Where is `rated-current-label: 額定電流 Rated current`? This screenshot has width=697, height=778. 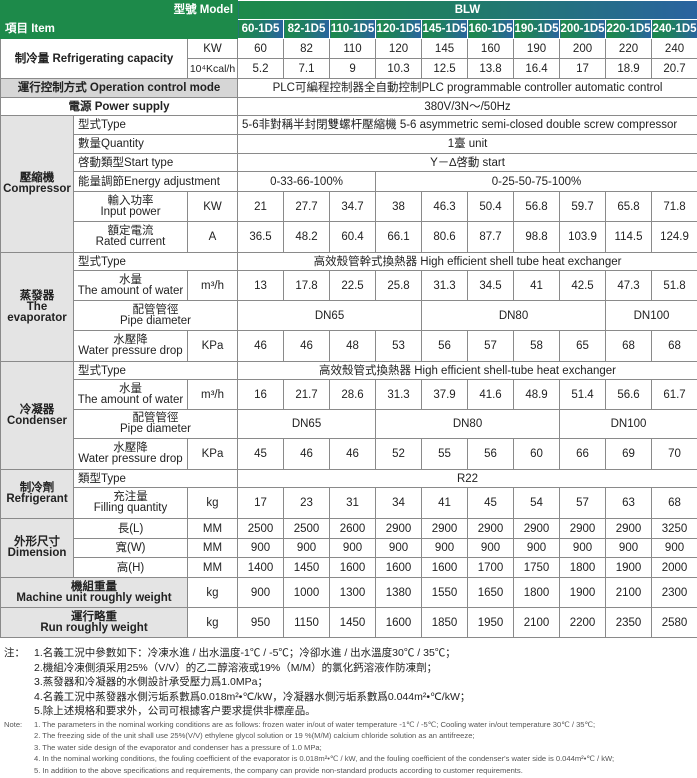 rated-current-label: 額定電流 Rated current is located at coordinates (130, 237).